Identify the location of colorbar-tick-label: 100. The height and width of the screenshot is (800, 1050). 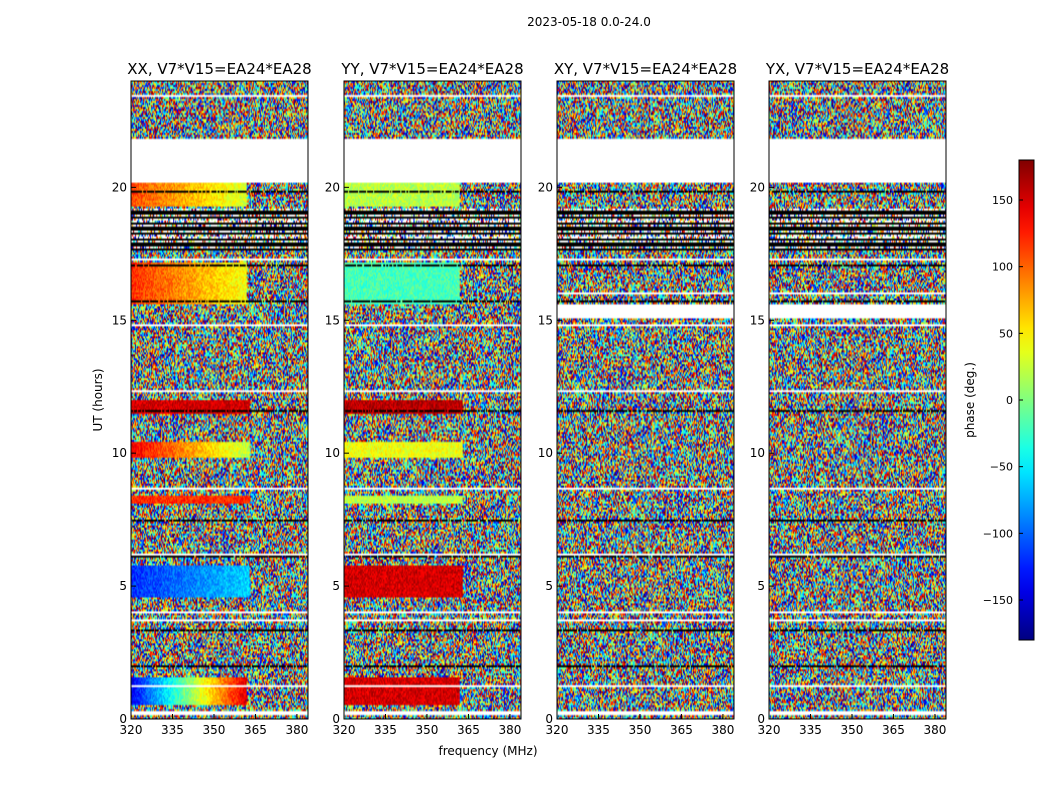
(1002, 267).